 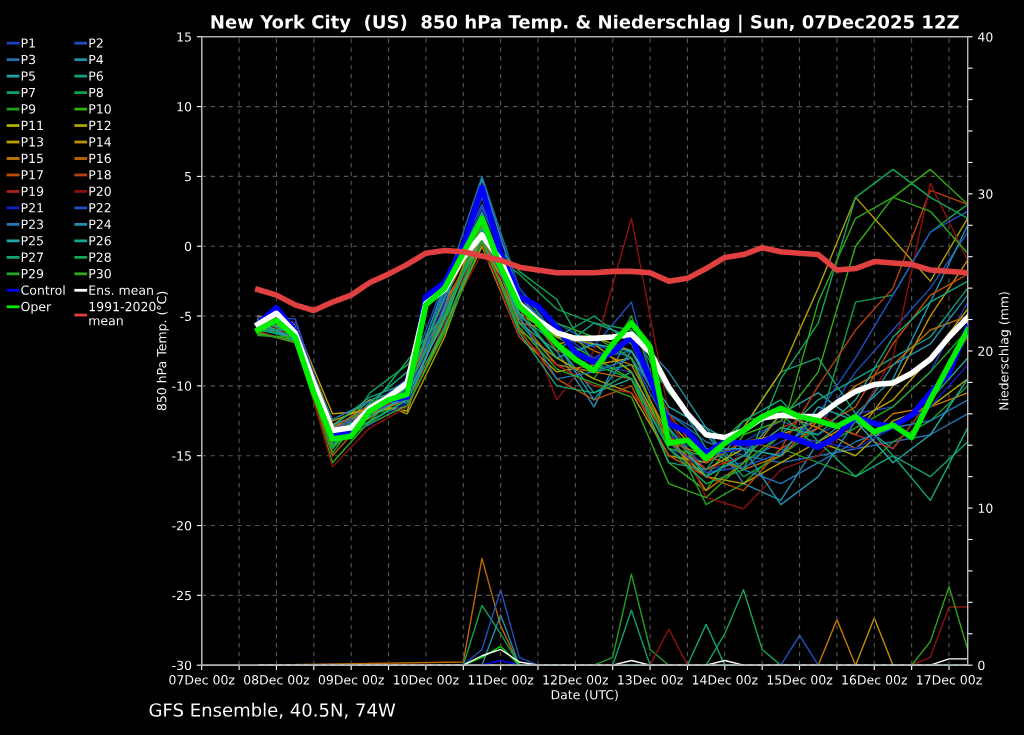 I want to click on x-tick-label: 08Dec 00z, so click(x=277, y=680).